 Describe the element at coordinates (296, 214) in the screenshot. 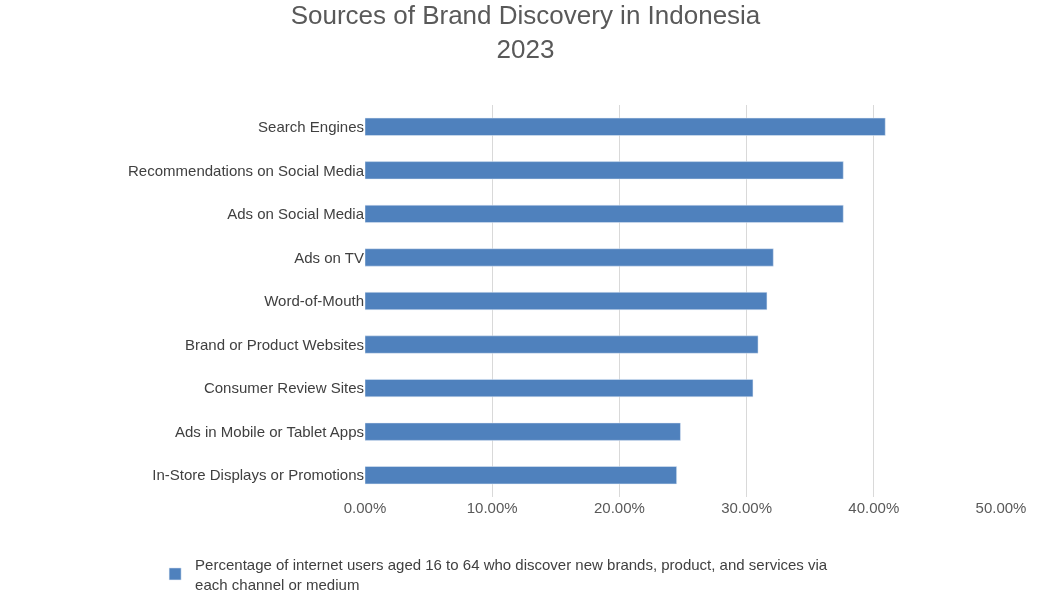

I see `y-tick-label: Ads on Social Media` at that location.